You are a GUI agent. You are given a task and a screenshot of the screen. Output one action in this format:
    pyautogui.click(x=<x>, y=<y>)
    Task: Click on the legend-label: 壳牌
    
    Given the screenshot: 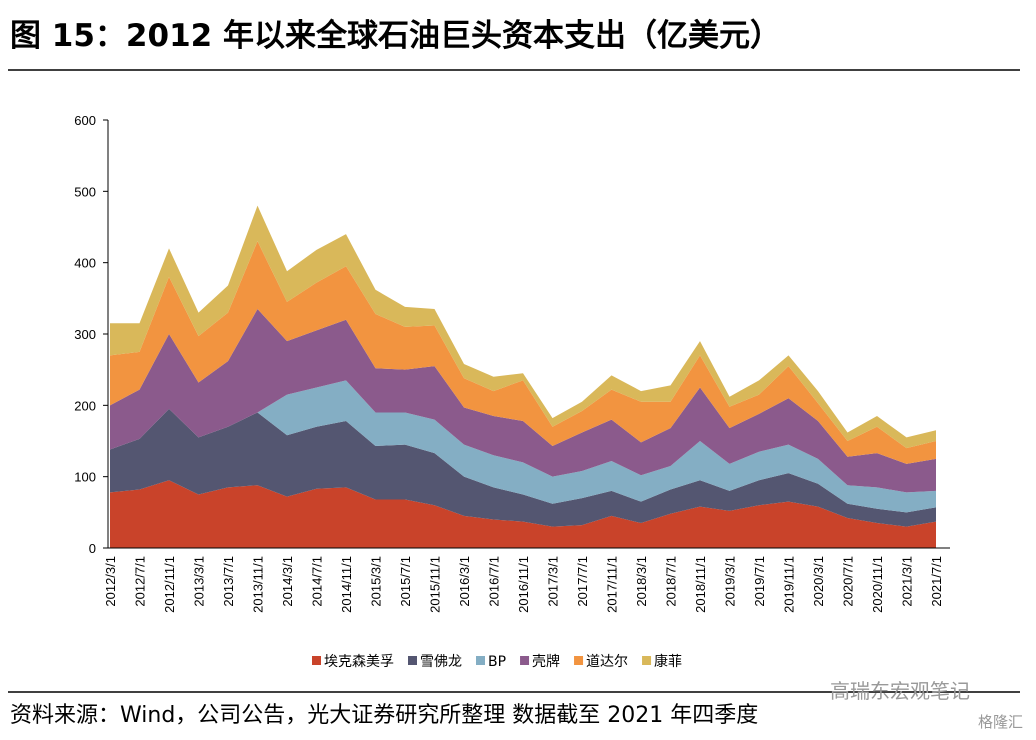 What is the action you would take?
    pyautogui.click(x=546, y=661)
    